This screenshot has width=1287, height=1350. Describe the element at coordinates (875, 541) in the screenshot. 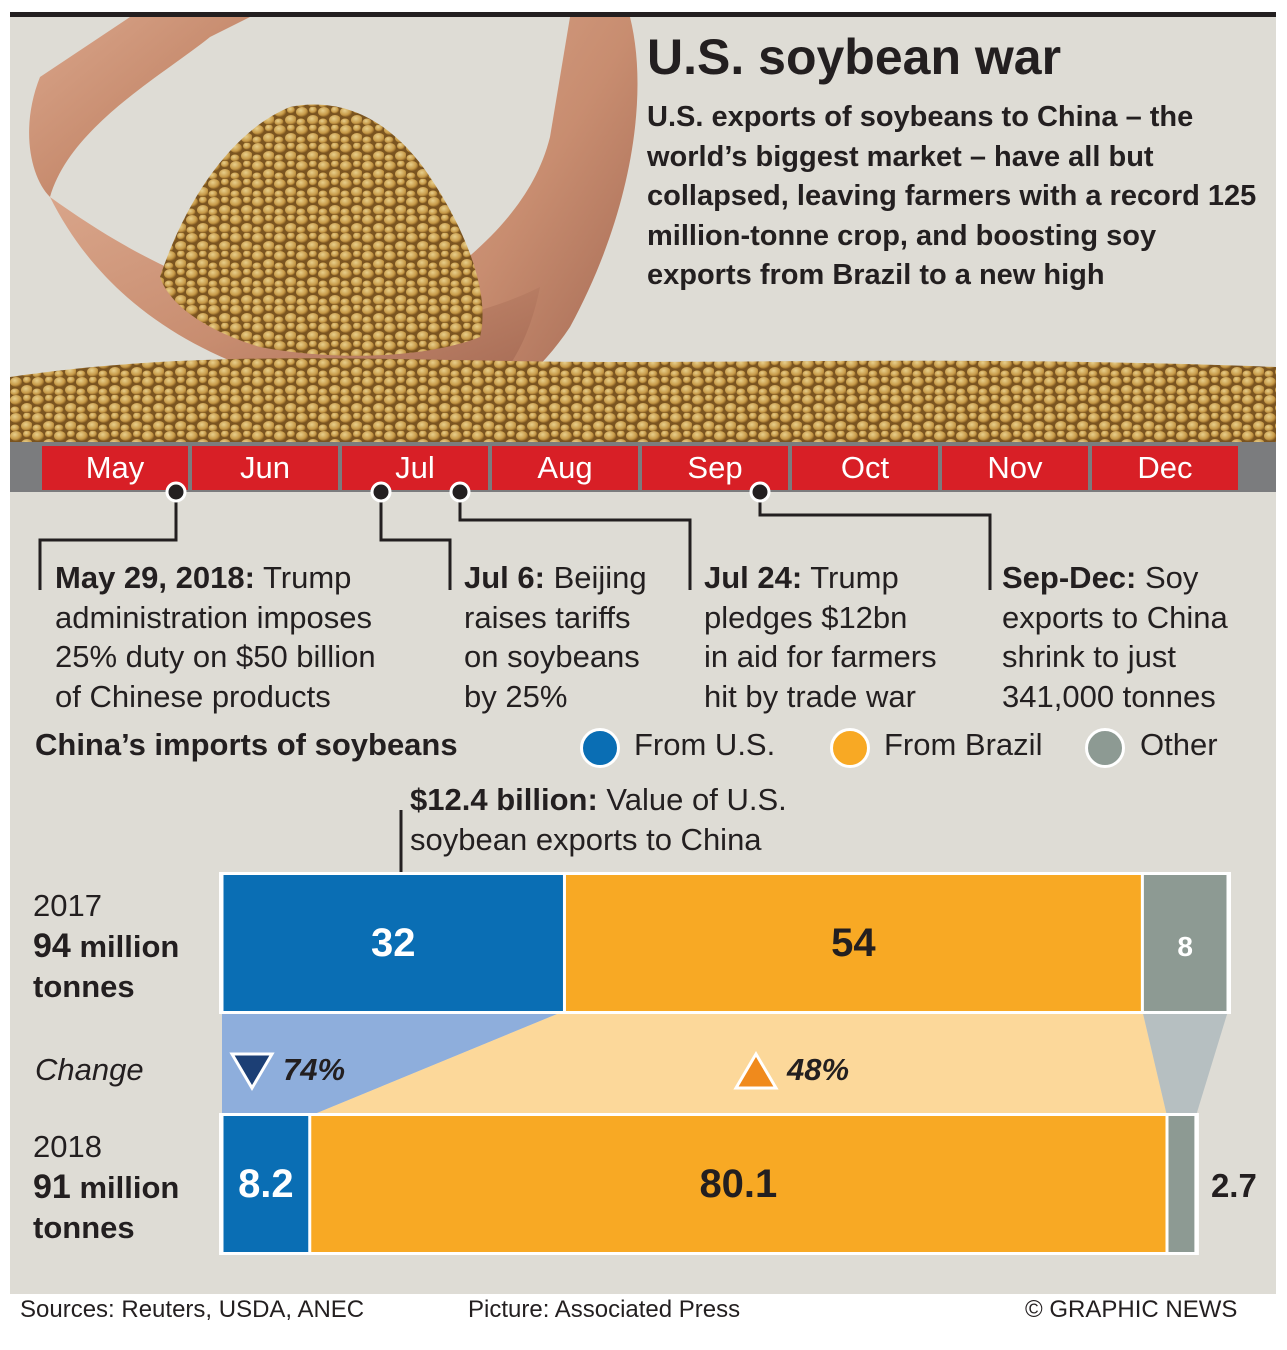

I see `leader-sepdec` at that location.